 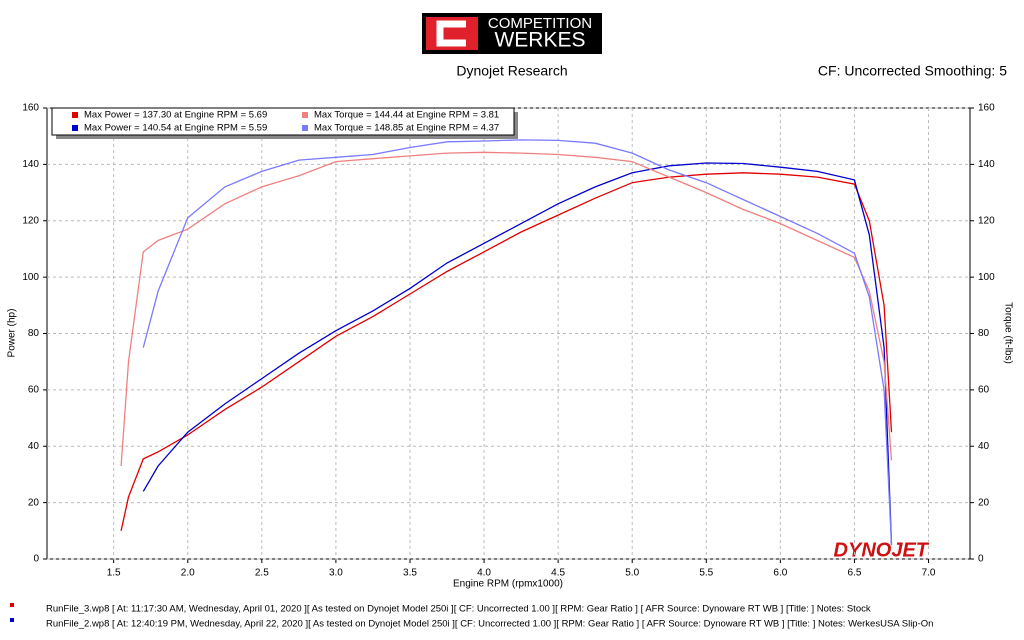 I want to click on y2-tick-label: 0, so click(x=981, y=559).